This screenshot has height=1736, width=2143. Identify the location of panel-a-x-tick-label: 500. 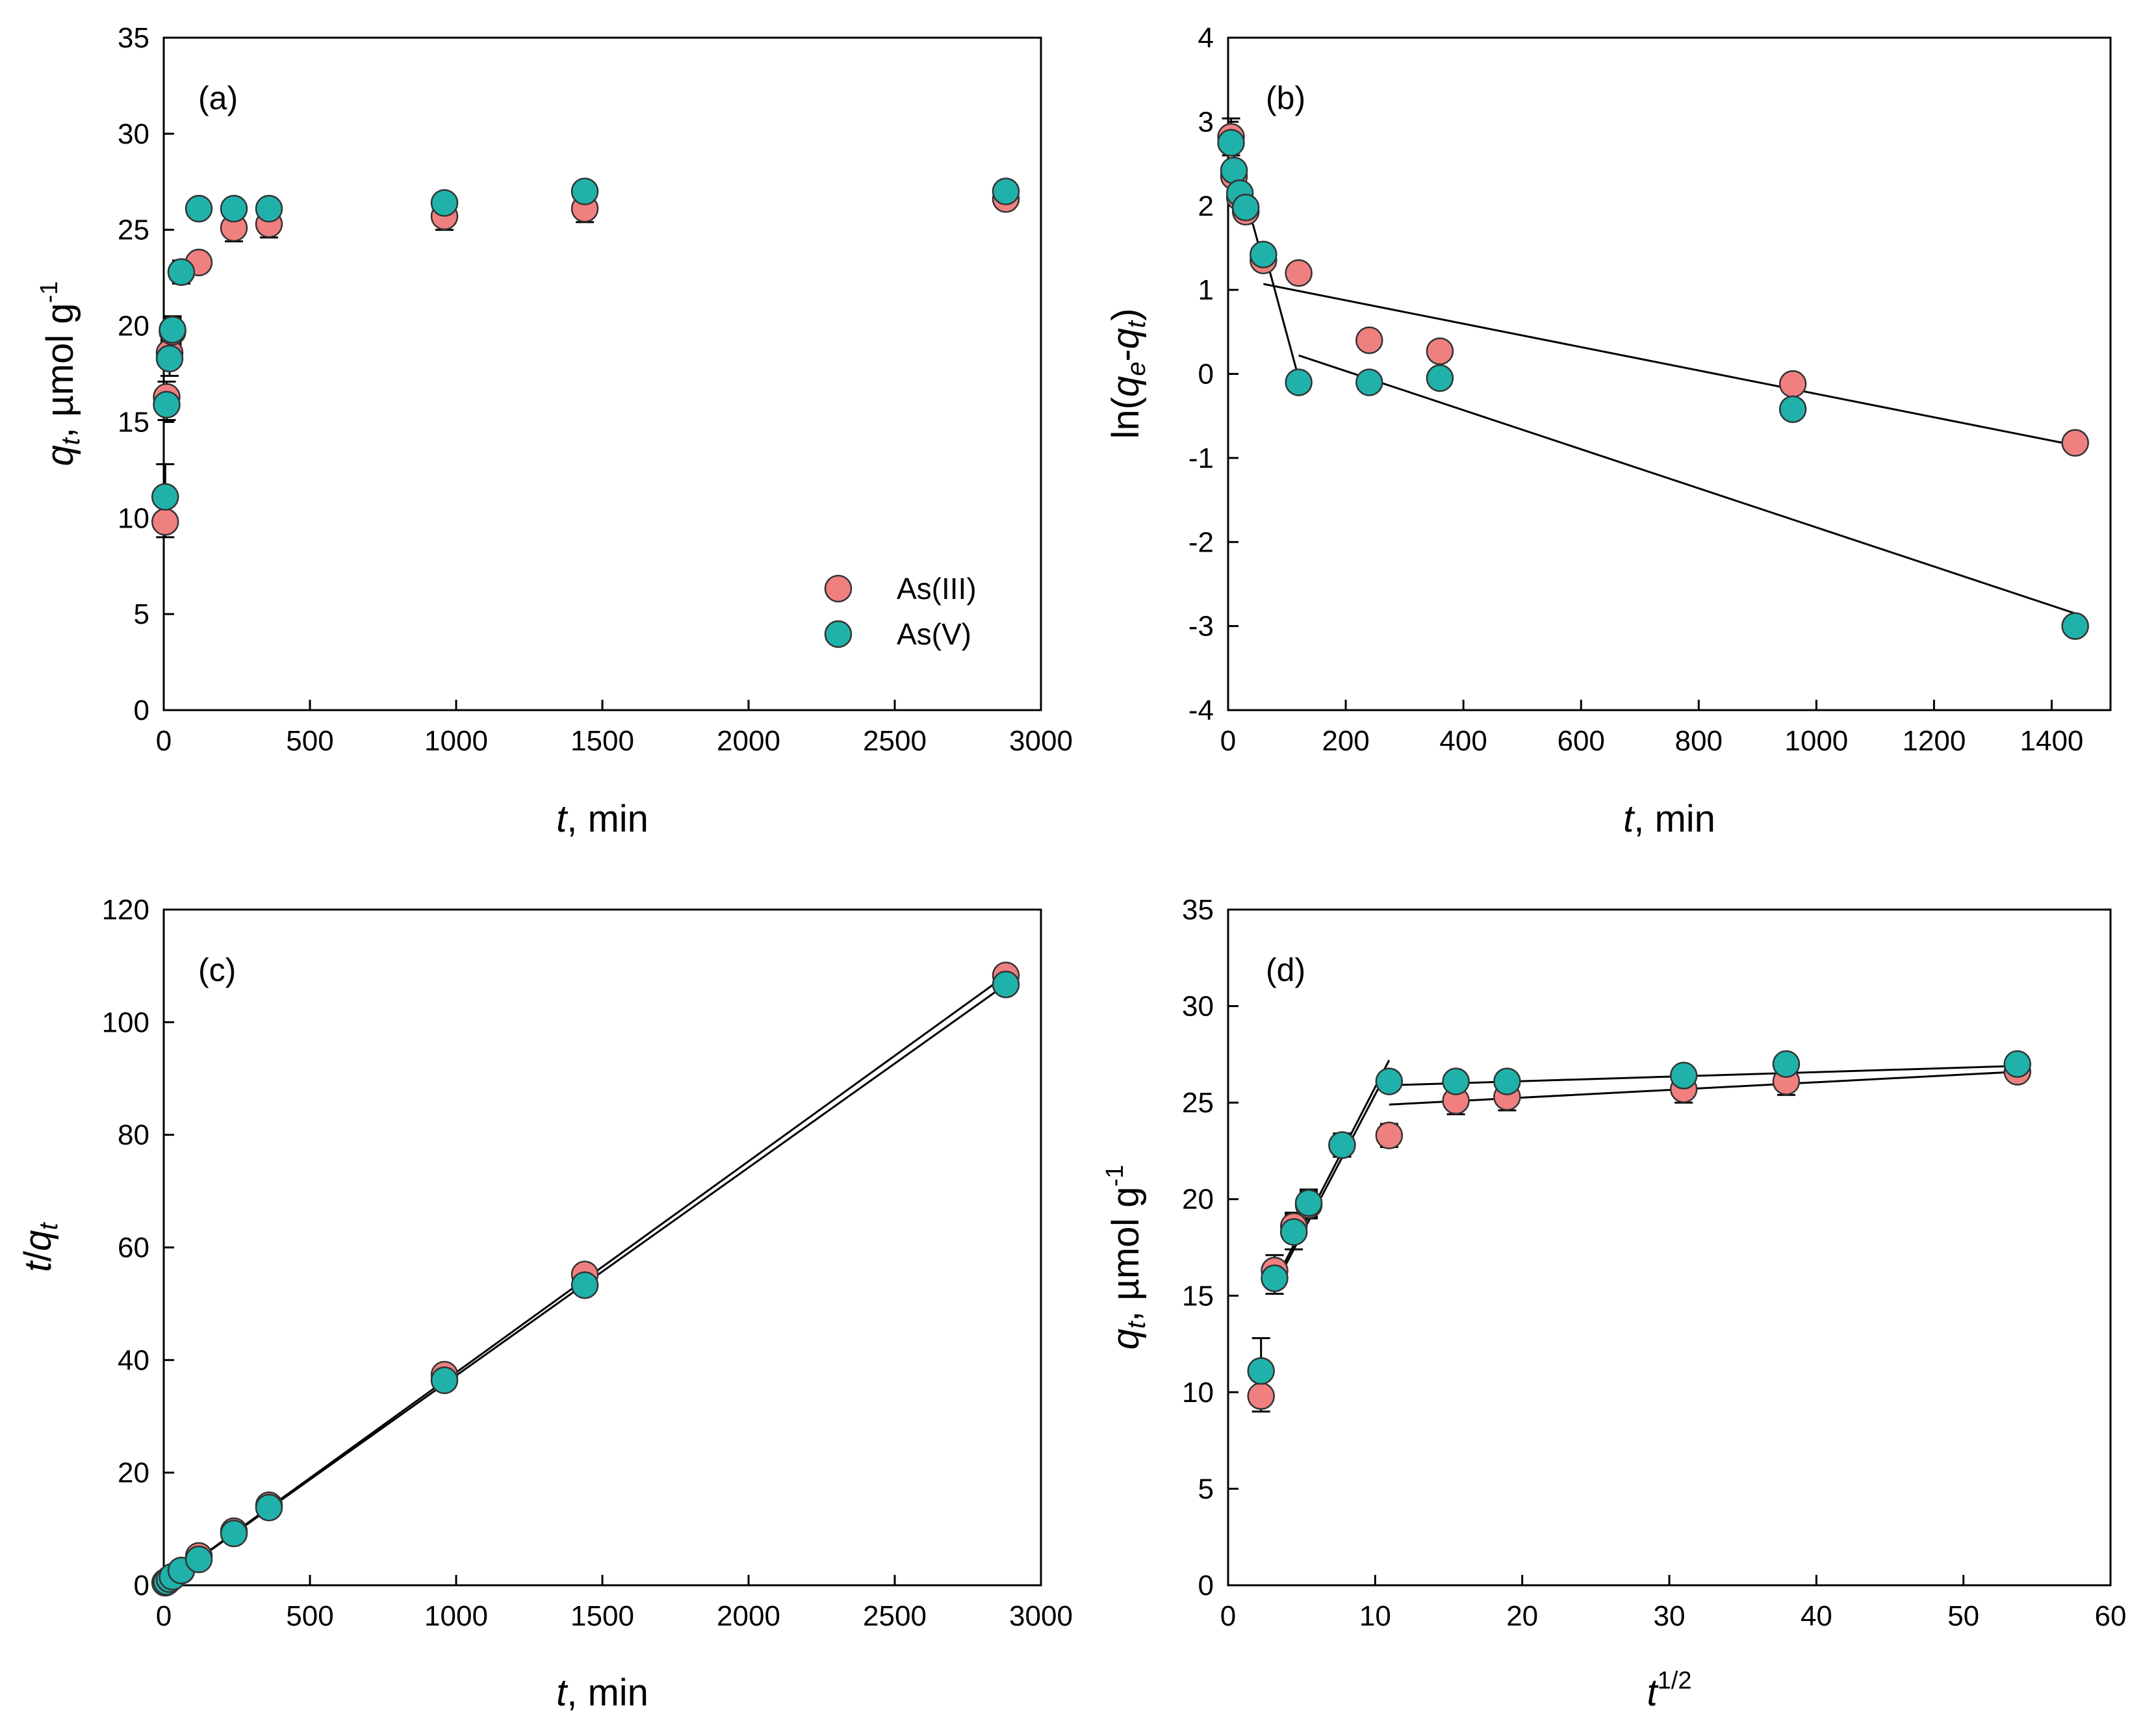
(309, 741).